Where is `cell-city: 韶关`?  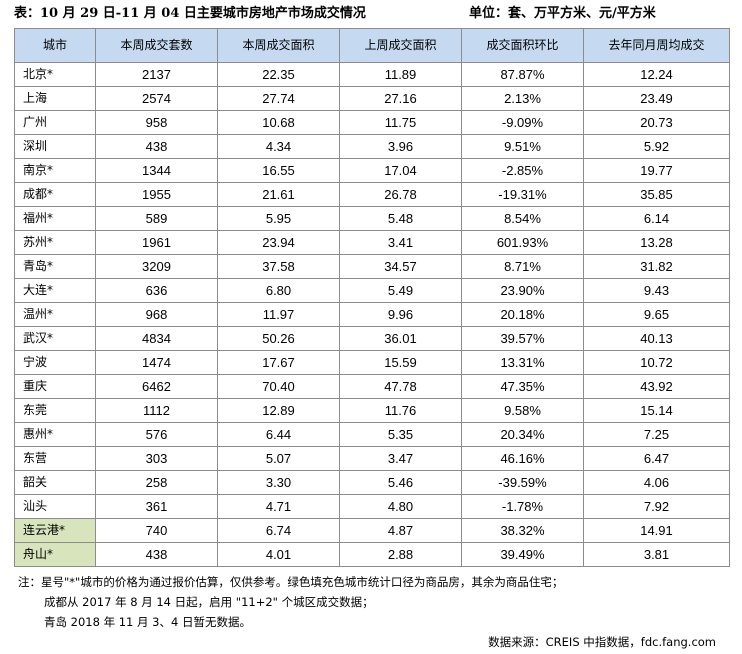
cell-city: 韶关 is located at coordinates (55, 482).